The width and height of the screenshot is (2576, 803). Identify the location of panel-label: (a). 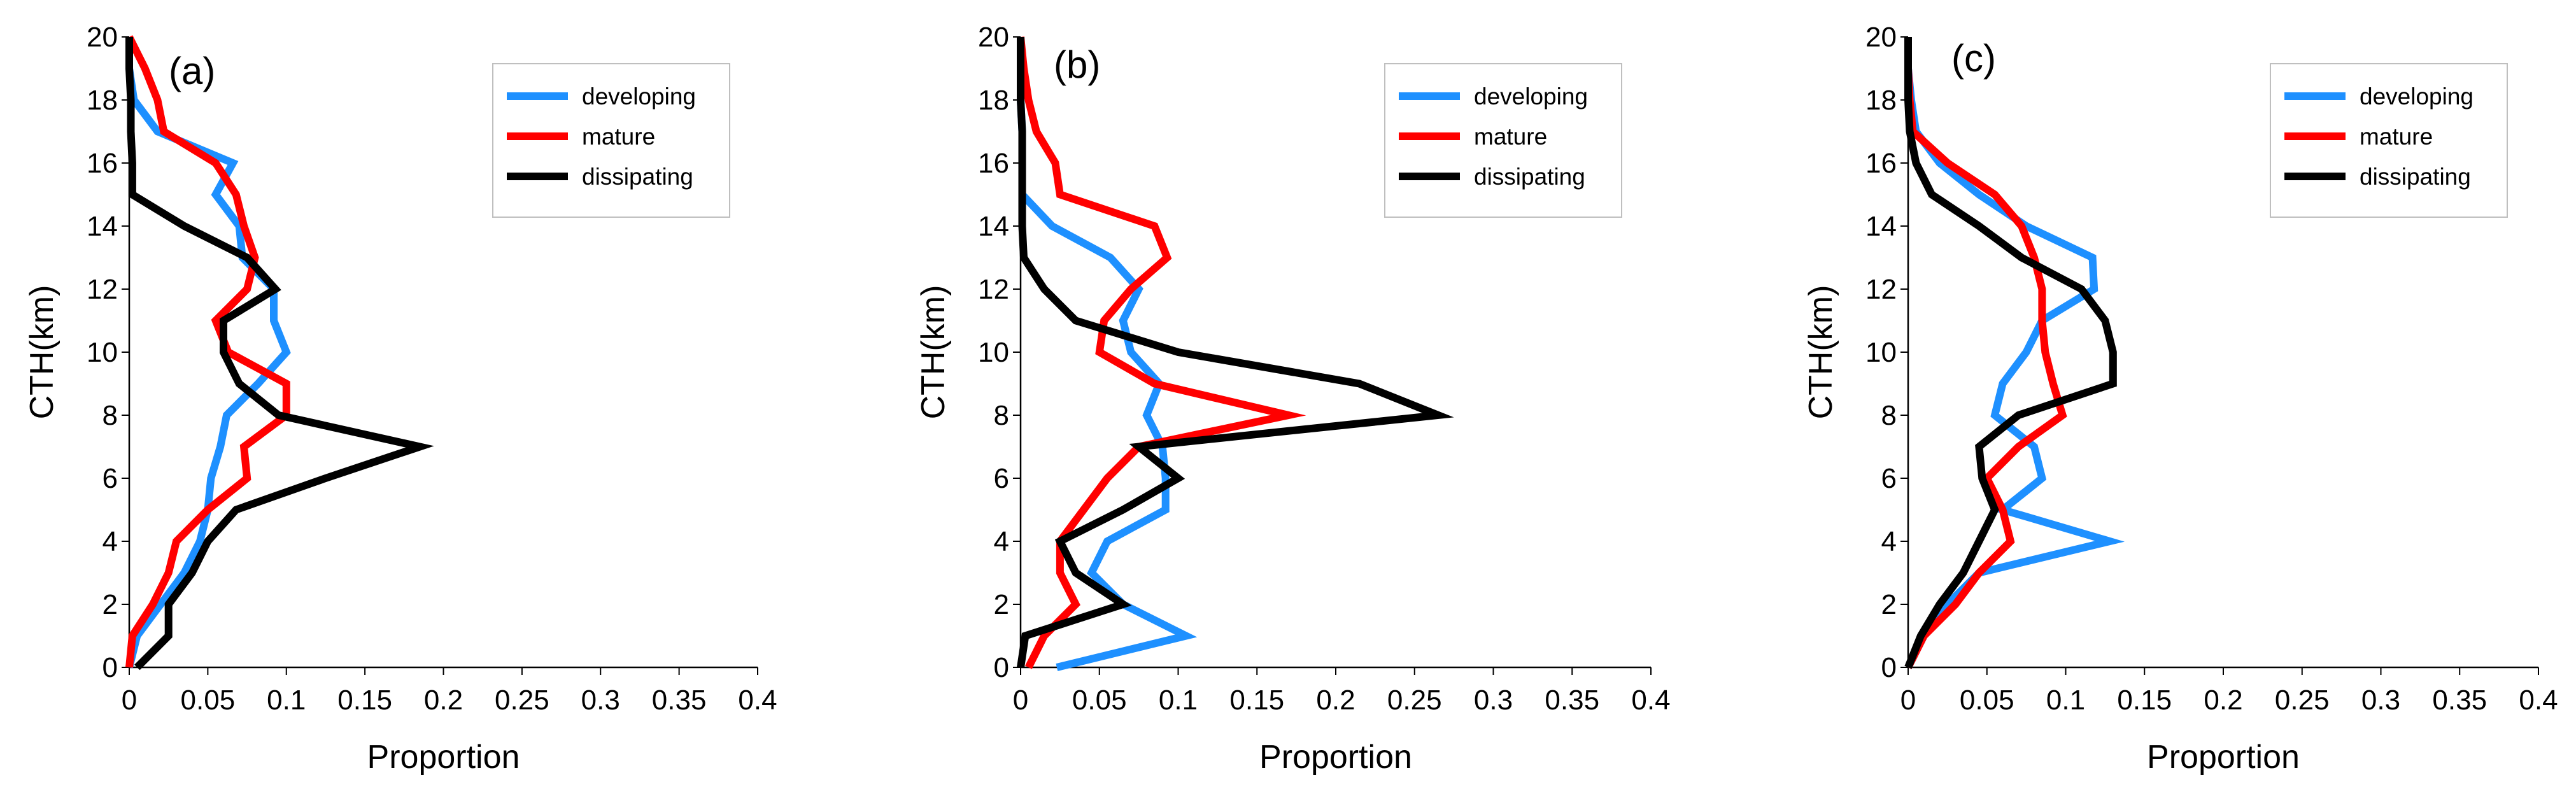
(192, 71).